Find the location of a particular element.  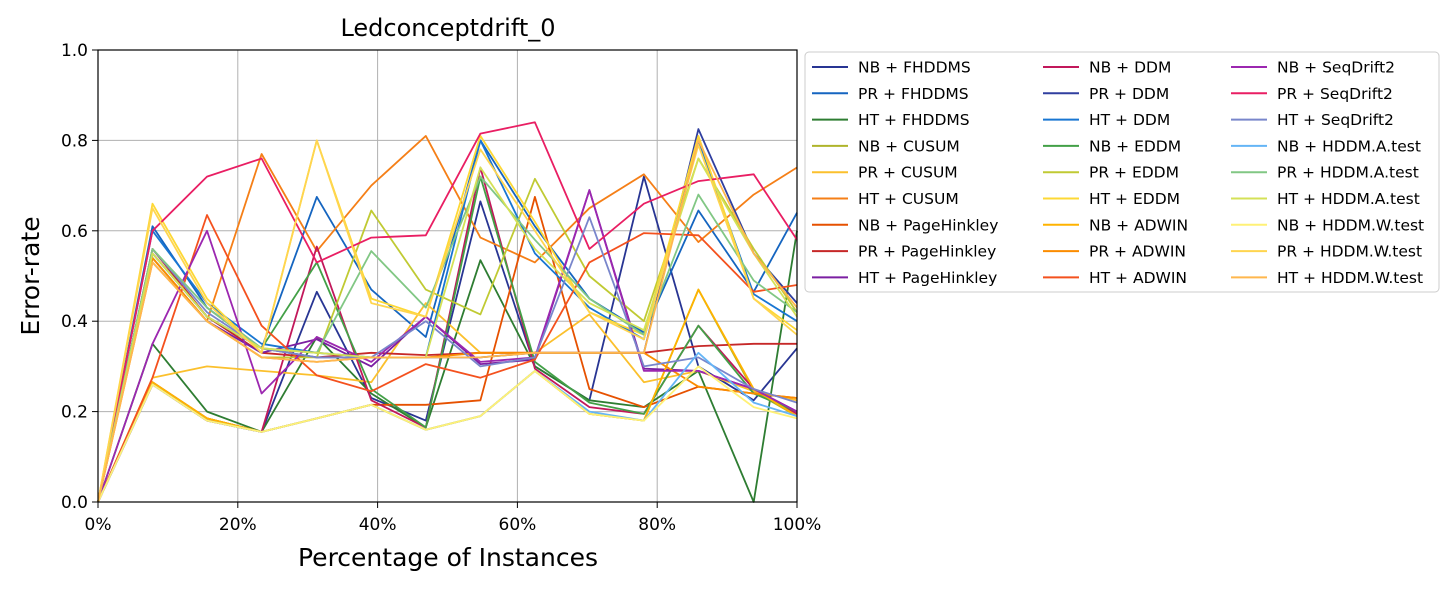

legend-item: NB + EDDM is located at coordinates (1112, 146).